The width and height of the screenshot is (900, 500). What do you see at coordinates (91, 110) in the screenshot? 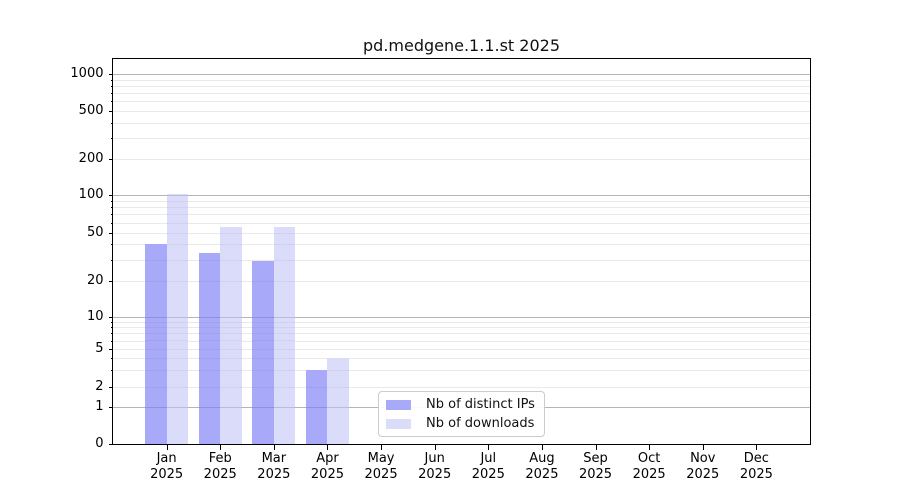
I see `y-tick-label: 500` at bounding box center [91, 110].